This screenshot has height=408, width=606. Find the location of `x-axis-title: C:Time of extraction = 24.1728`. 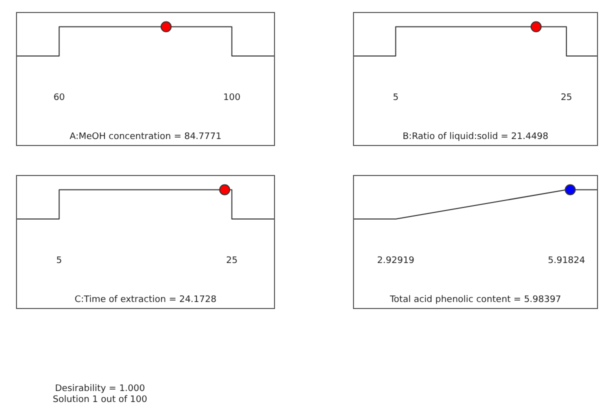

x-axis-title: C:Time of extraction = 24.1728 is located at coordinates (145, 299).